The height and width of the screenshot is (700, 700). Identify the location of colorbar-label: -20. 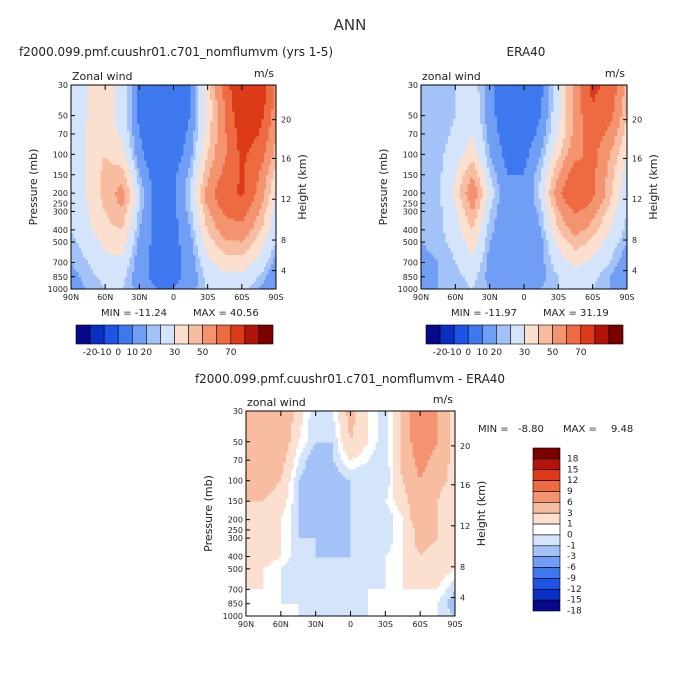
(90, 353).